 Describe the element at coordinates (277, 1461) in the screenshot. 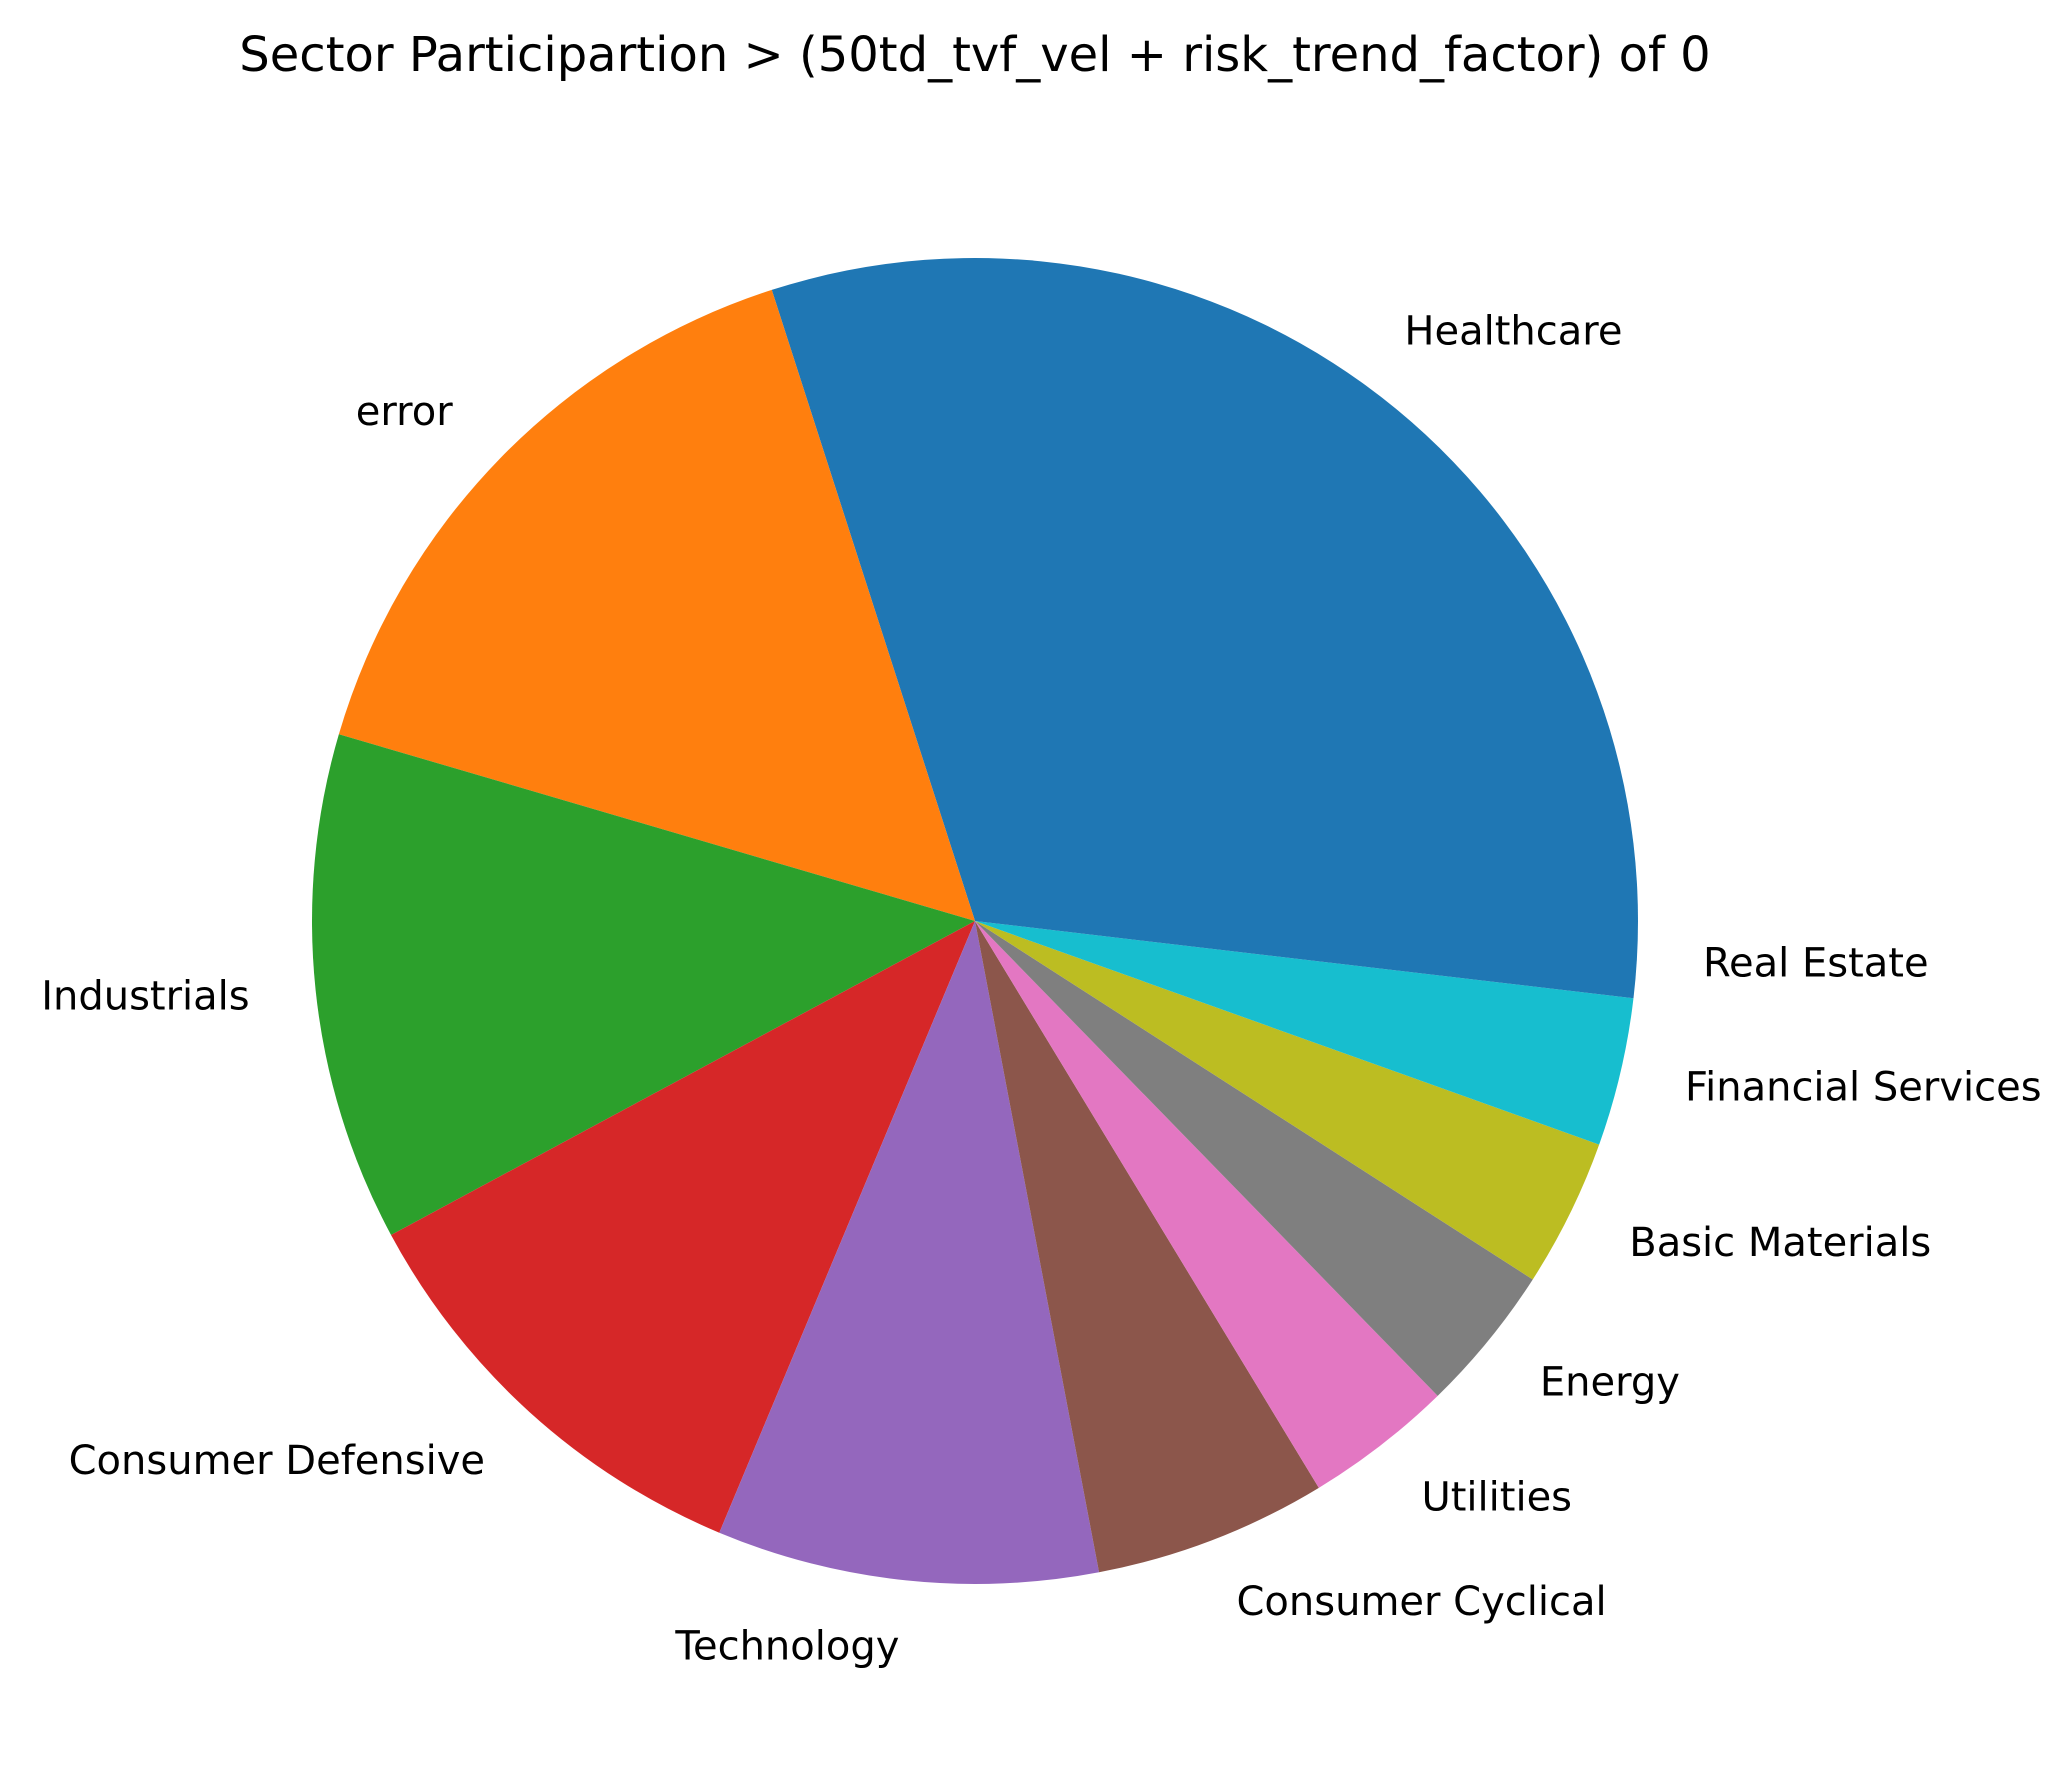

I see `pie-label-consumer-defensive: Consumer Defensive` at that location.